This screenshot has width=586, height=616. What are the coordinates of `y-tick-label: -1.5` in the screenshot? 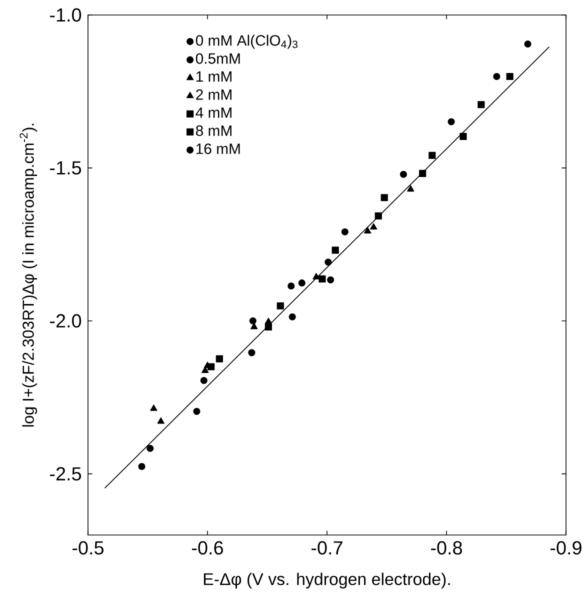 It's located at (66, 168).